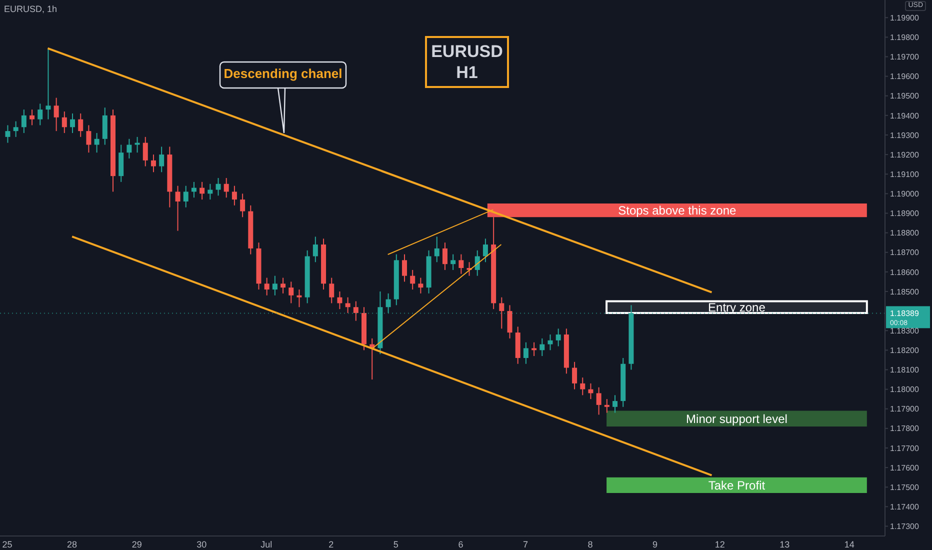  I want to click on x-tick-label: 13, so click(785, 544).